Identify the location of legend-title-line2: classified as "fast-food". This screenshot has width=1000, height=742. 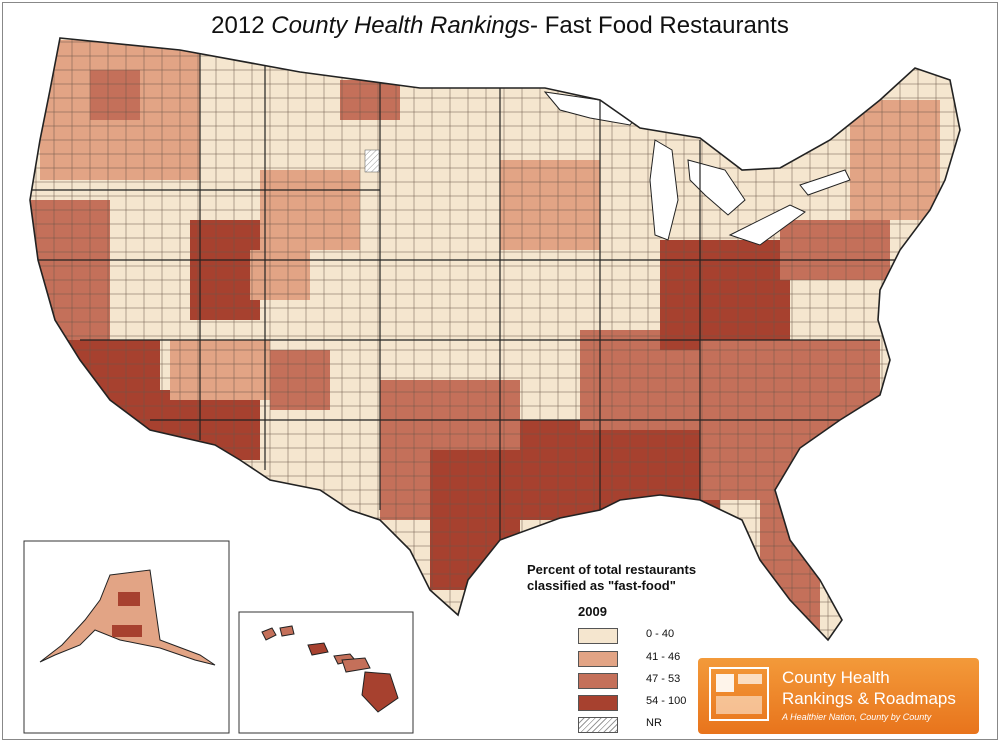
(601, 585).